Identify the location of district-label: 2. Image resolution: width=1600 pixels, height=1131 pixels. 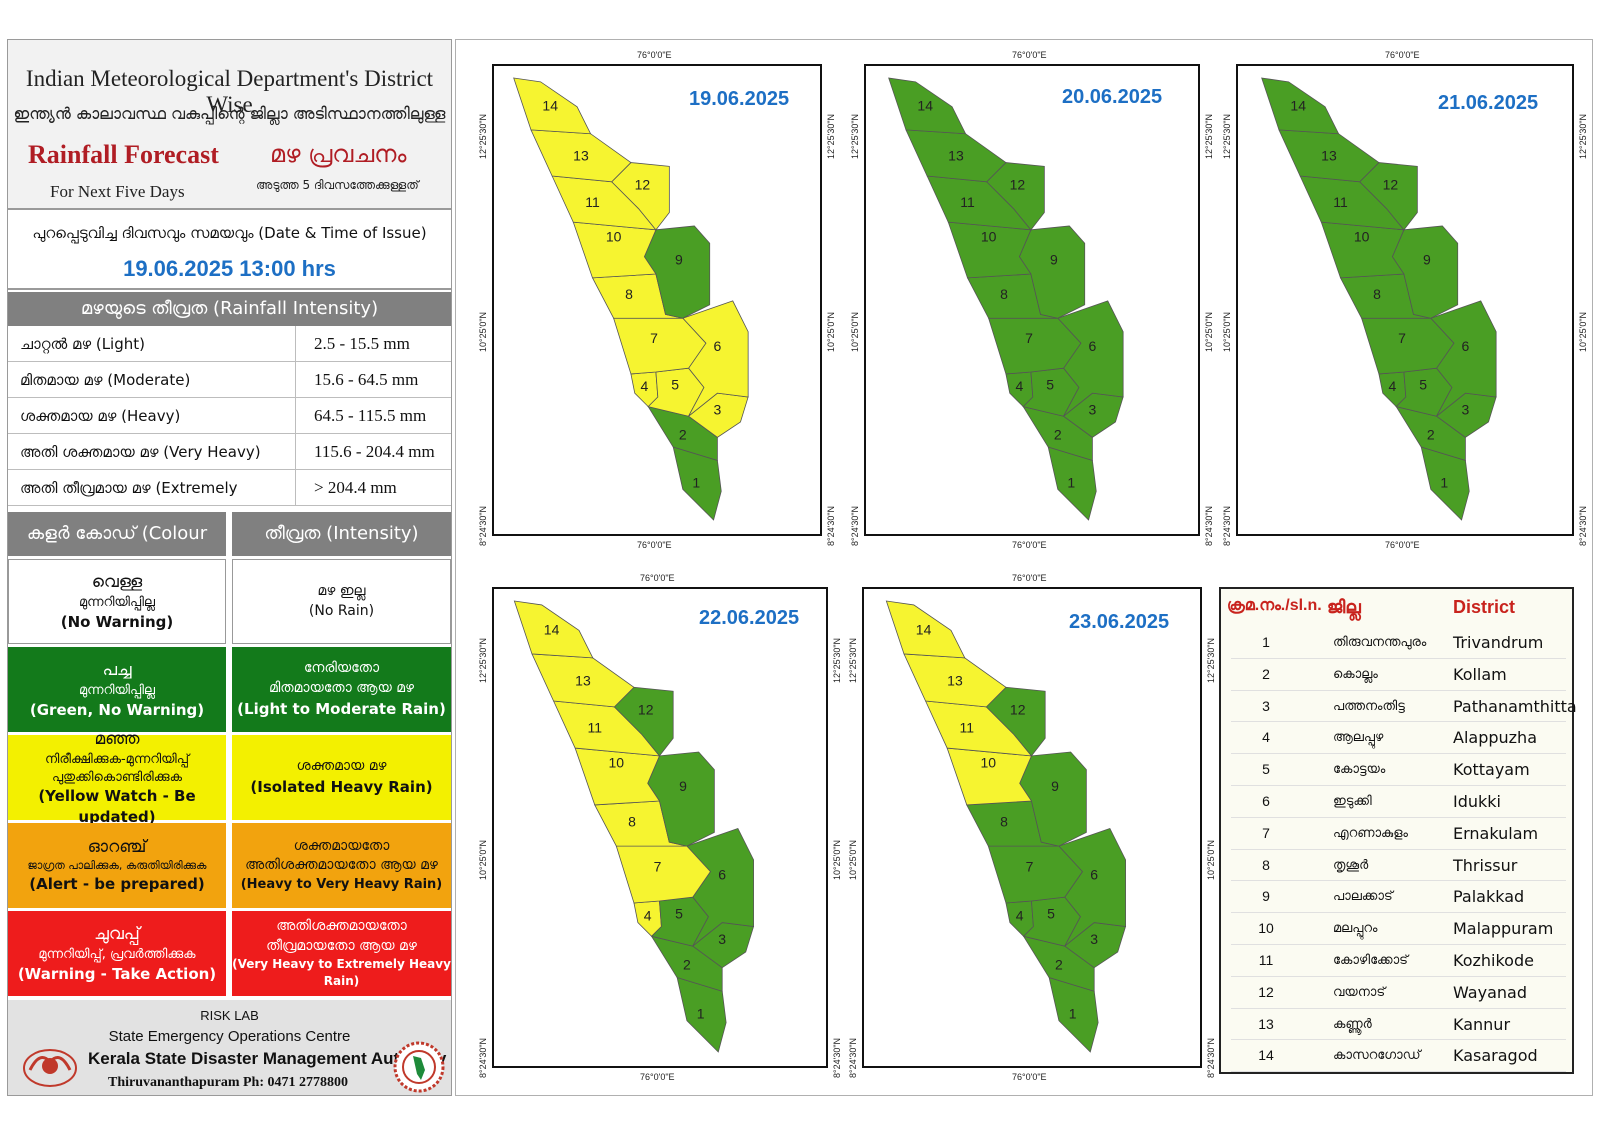
(1431, 434).